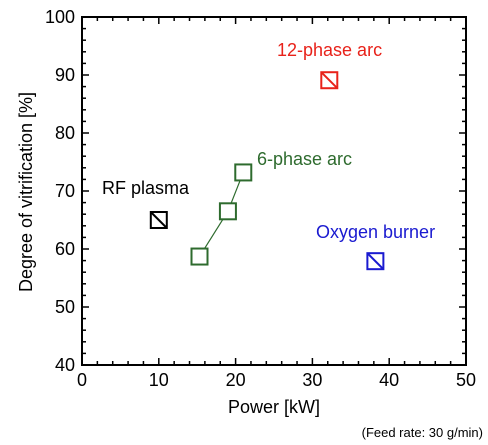 The height and width of the screenshot is (445, 488). I want to click on y-tick-label: 100, so click(60, 17).